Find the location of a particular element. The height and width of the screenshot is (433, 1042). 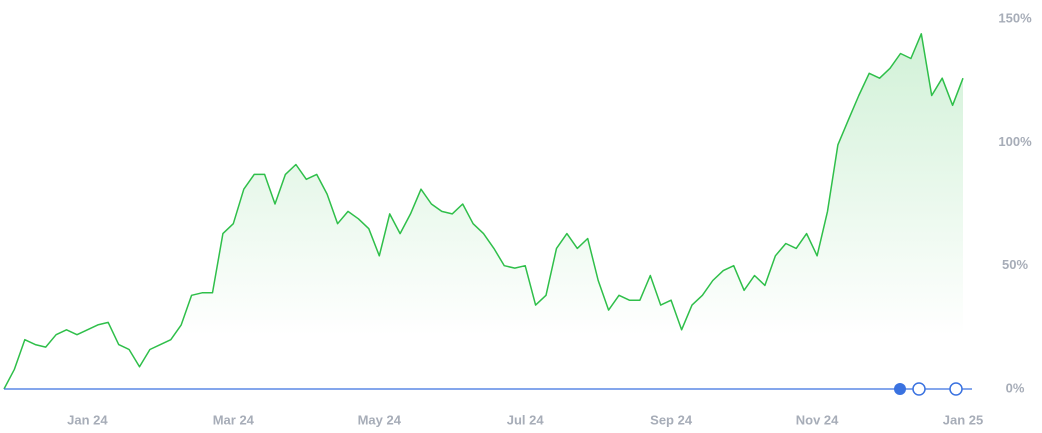

x-tick-label: Jan 24 is located at coordinates (87, 419).